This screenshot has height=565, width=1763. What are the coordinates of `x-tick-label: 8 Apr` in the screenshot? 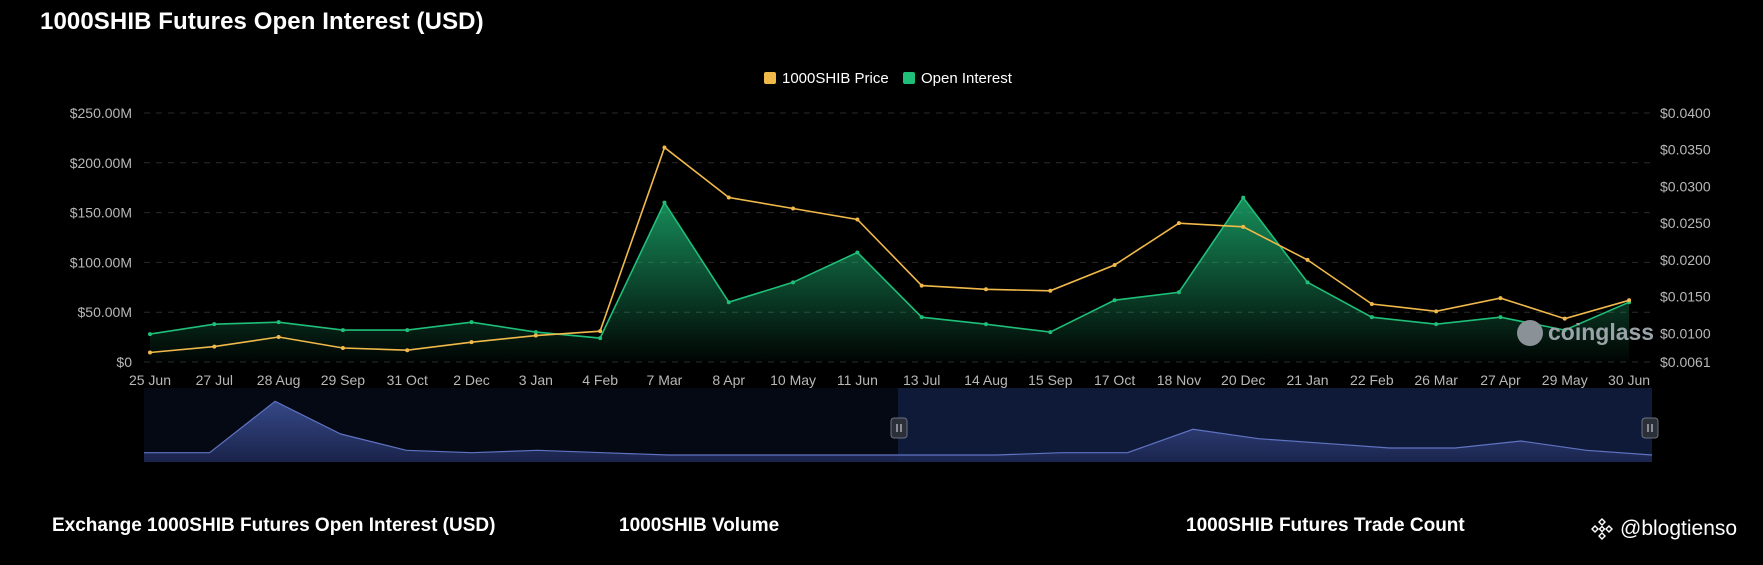 It's located at (728, 380).